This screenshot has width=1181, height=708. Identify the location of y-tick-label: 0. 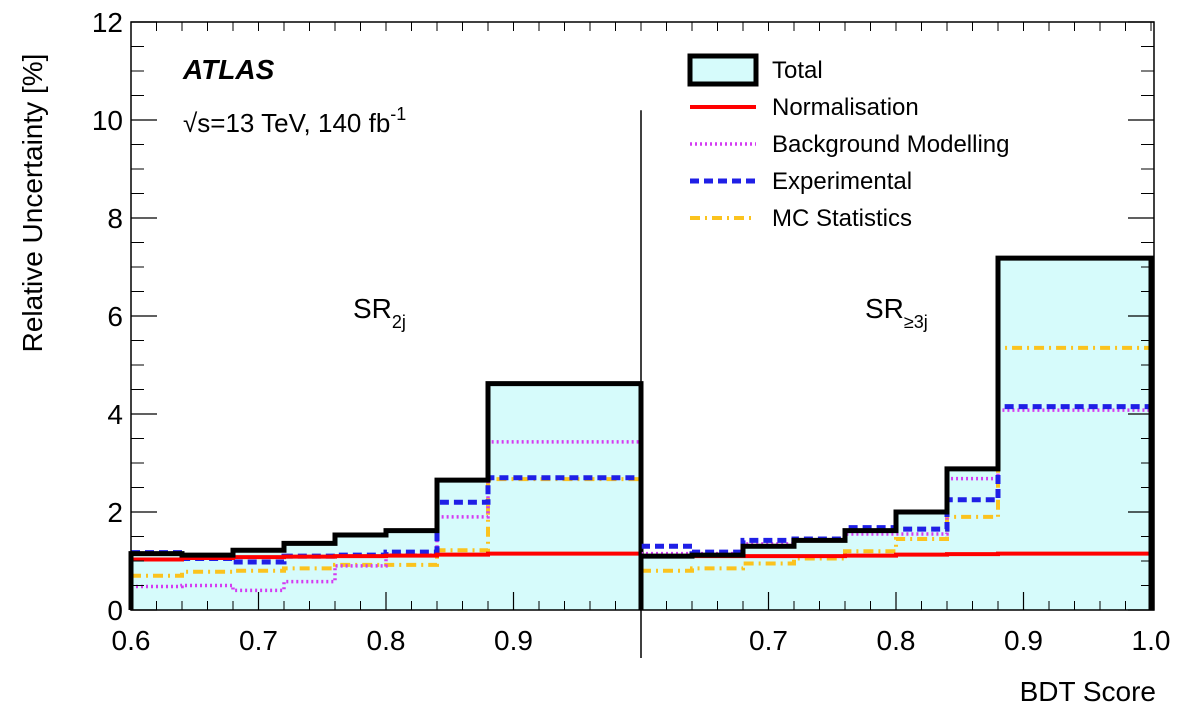
(115, 610).